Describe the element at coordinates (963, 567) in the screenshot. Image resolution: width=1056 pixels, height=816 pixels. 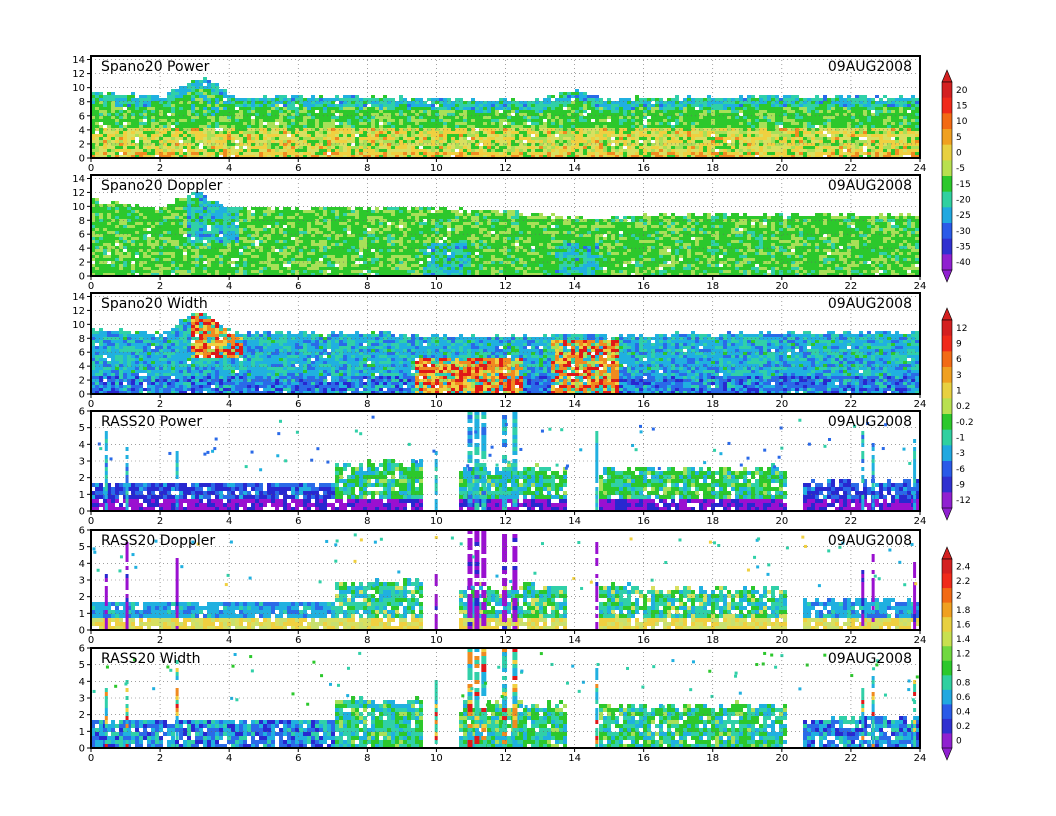
I see `colorbar-label: 2.4` at that location.